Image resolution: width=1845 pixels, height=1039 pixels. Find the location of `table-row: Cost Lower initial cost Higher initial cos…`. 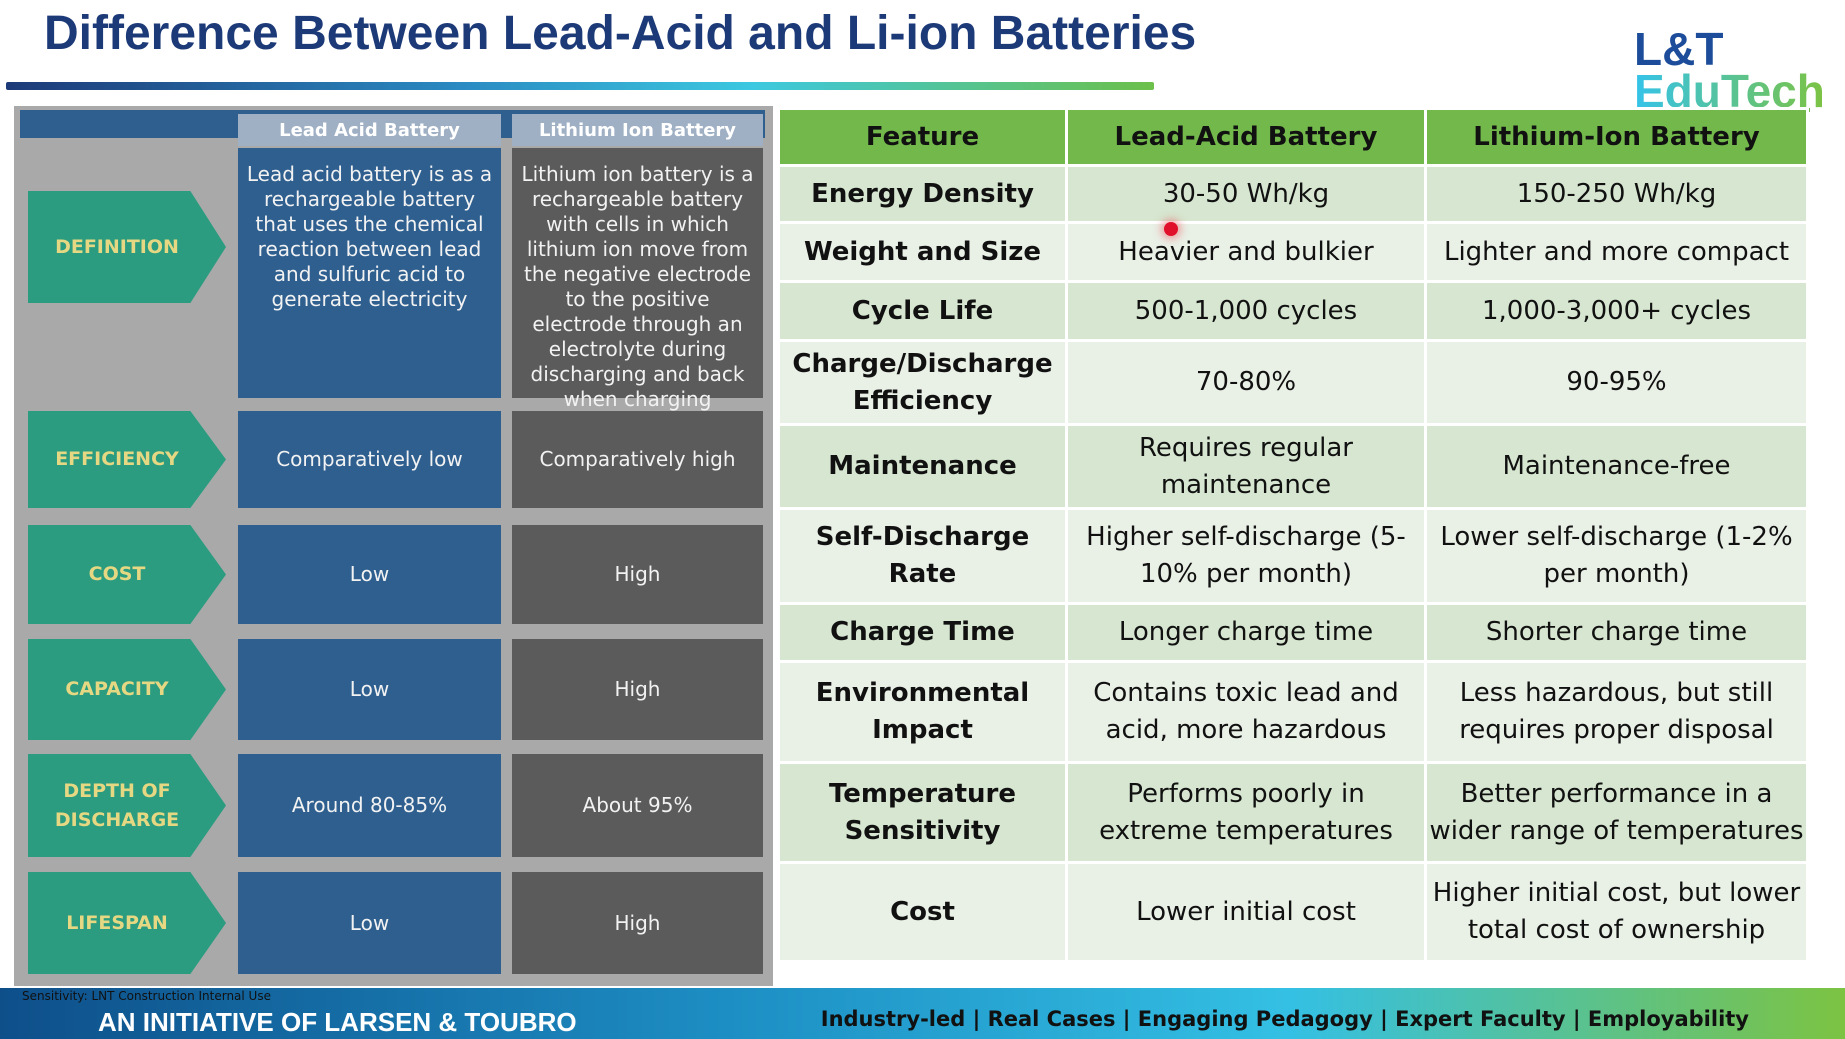

table-row: Cost Lower initial cost Higher initial cos… is located at coordinates (1293, 912).